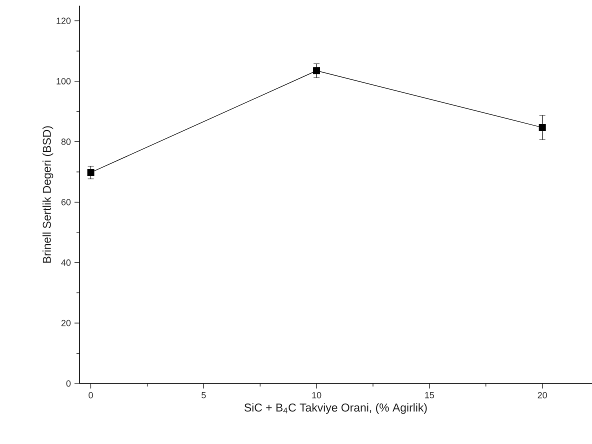  Describe the element at coordinates (542, 395) in the screenshot. I see `x-tick-label: 20` at that location.